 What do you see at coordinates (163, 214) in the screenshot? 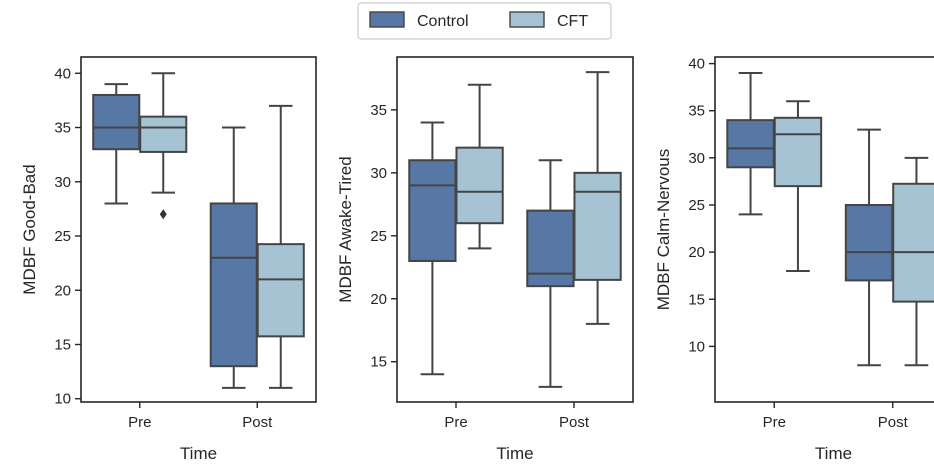
I see `outlier-point` at bounding box center [163, 214].